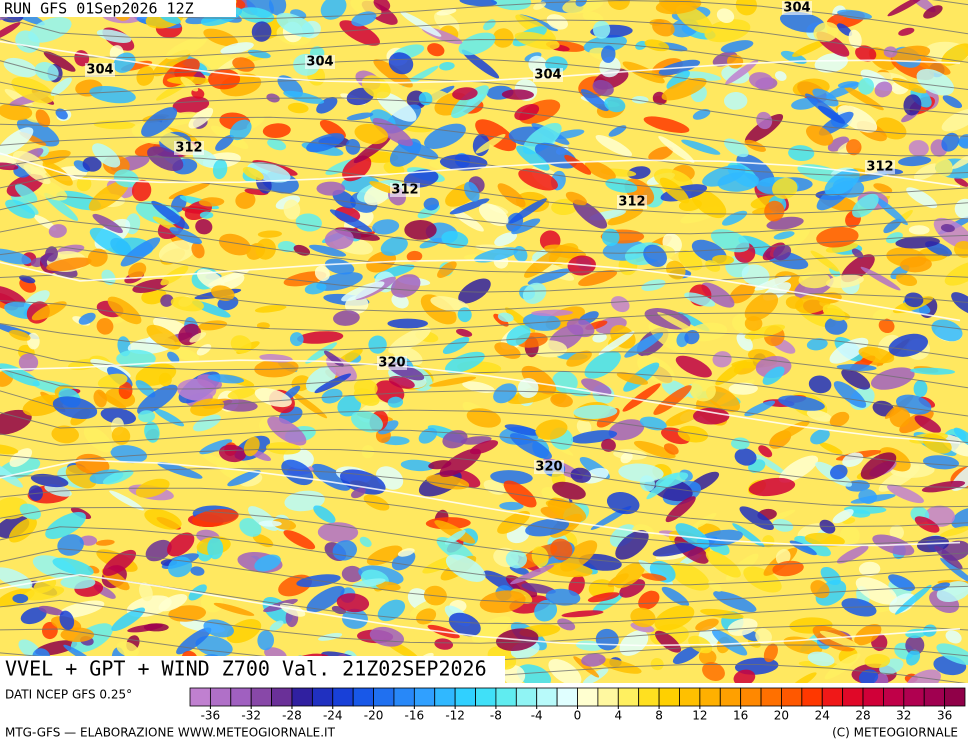 The image size is (968, 745). What do you see at coordinates (496, 716) in the screenshot?
I see `colorbar-tick-label: -8` at bounding box center [496, 716].